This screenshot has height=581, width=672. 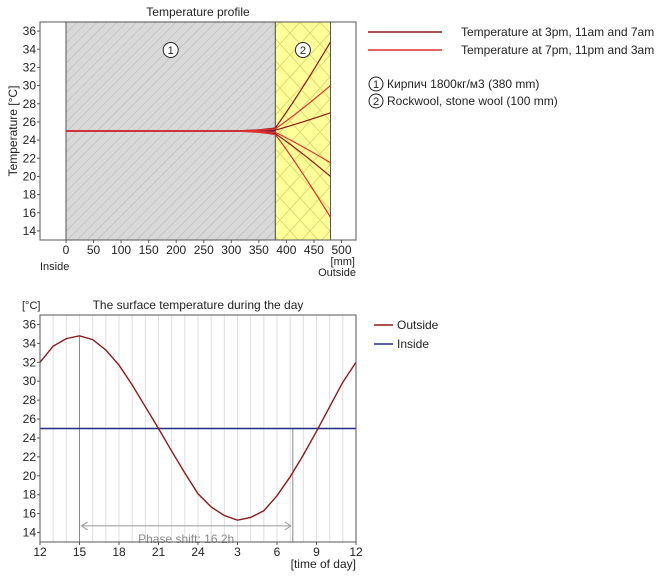 I want to click on profile-y-tick-label: 34, so click(x=30, y=49).